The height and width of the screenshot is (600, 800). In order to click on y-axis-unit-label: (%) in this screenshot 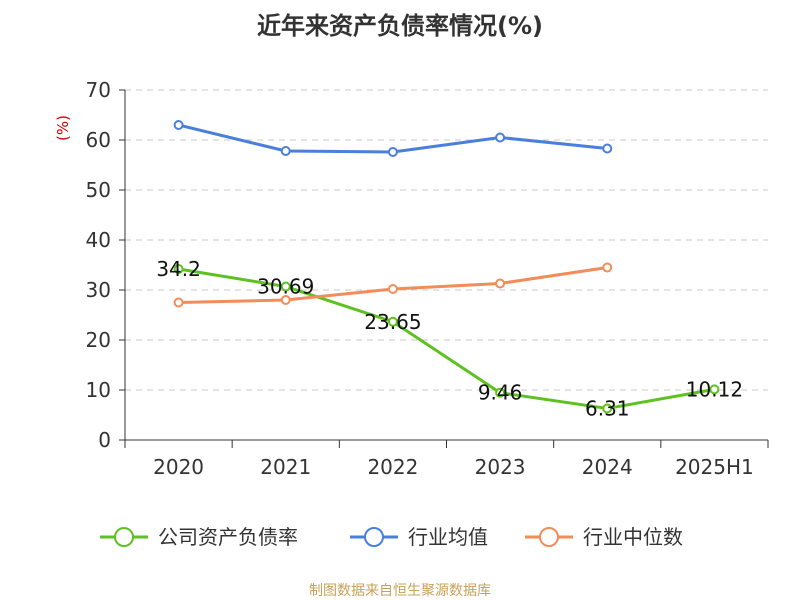, I will do `click(63, 128)`.